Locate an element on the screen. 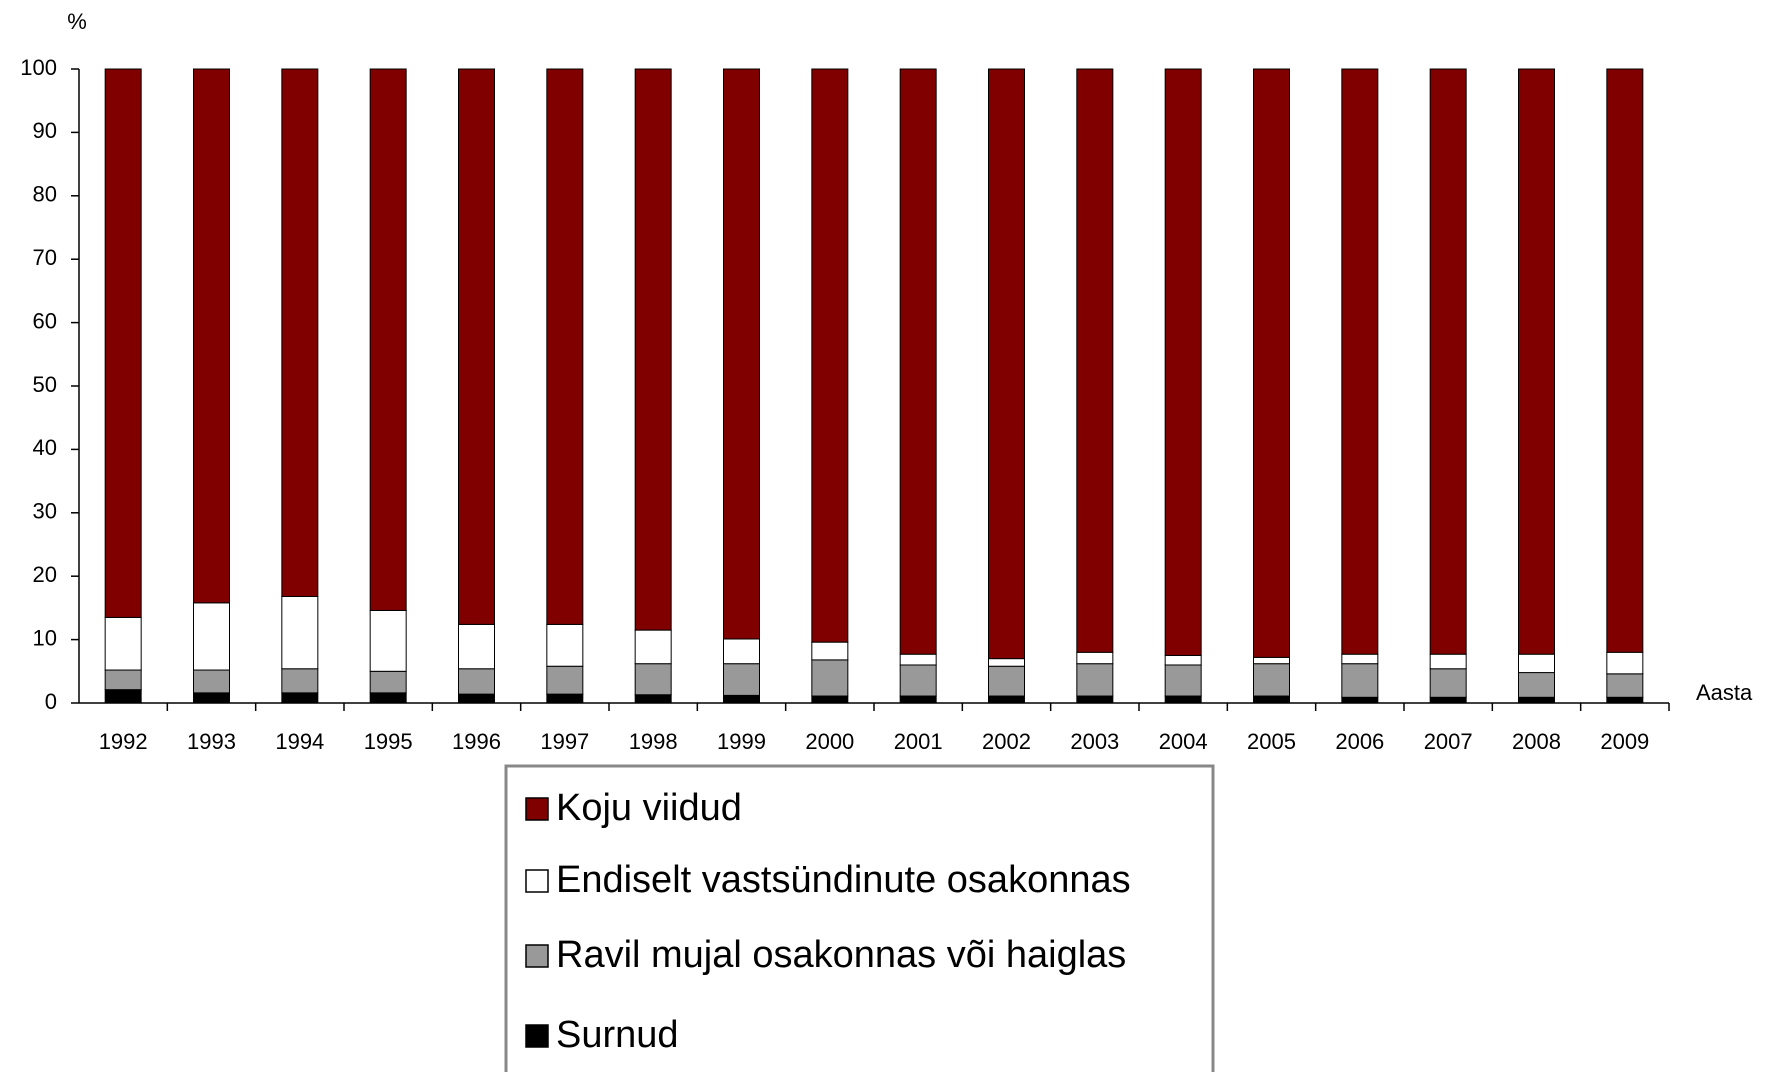 Image resolution: width=1766 pixels, height=1072 pixels. x-tick-label: 1996 is located at coordinates (476, 741).